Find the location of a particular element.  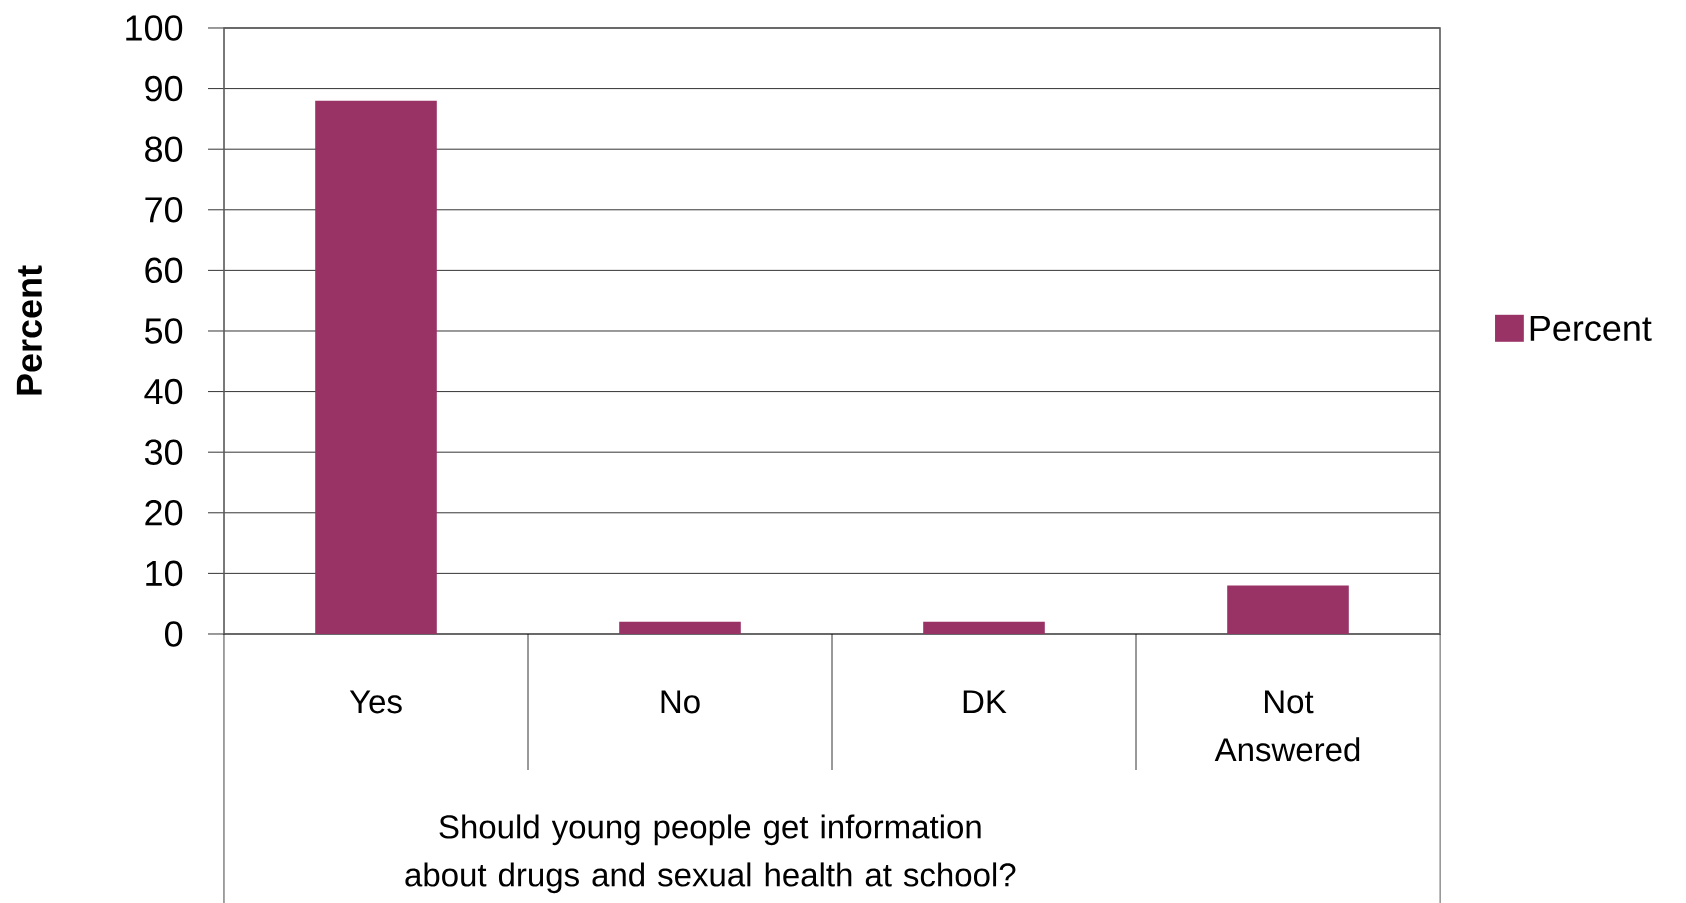

x-tick-label: No is located at coordinates (680, 702).